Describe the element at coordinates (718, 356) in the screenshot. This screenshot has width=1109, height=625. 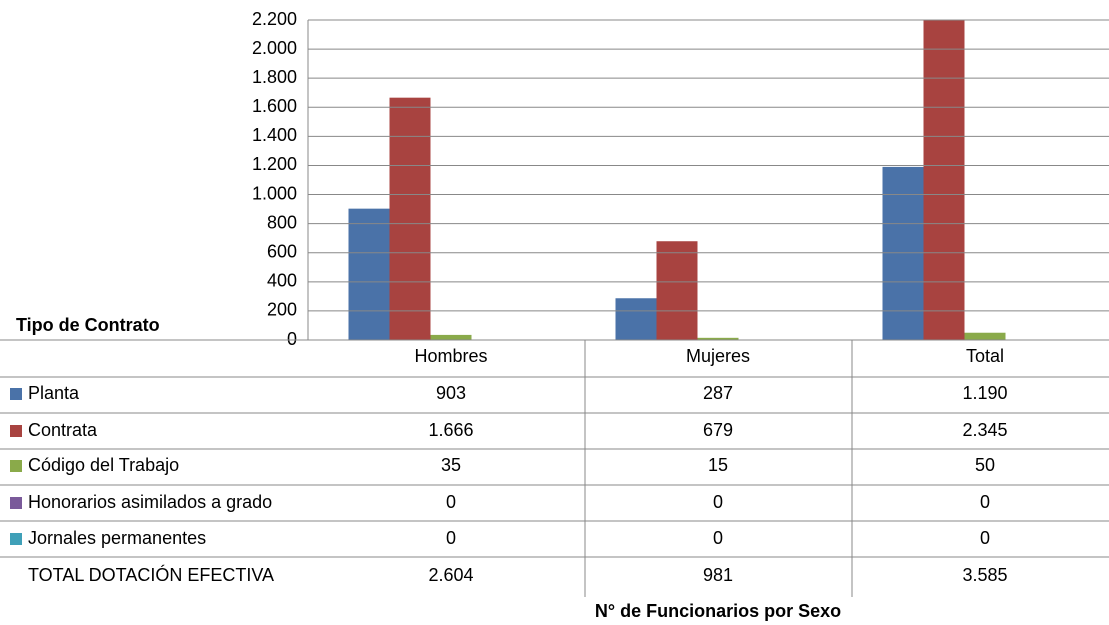
I see `column-header: Mujeres` at that location.